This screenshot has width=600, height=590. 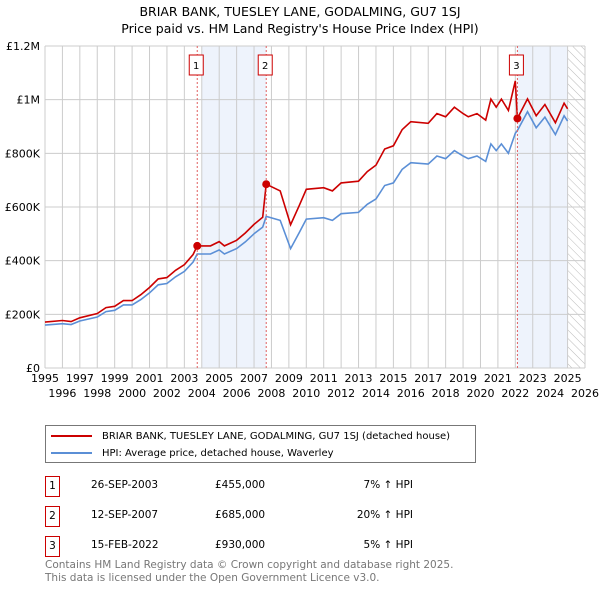 What do you see at coordinates (254, 378) in the screenshot?
I see `x-tick-label: 2007` at bounding box center [254, 378].